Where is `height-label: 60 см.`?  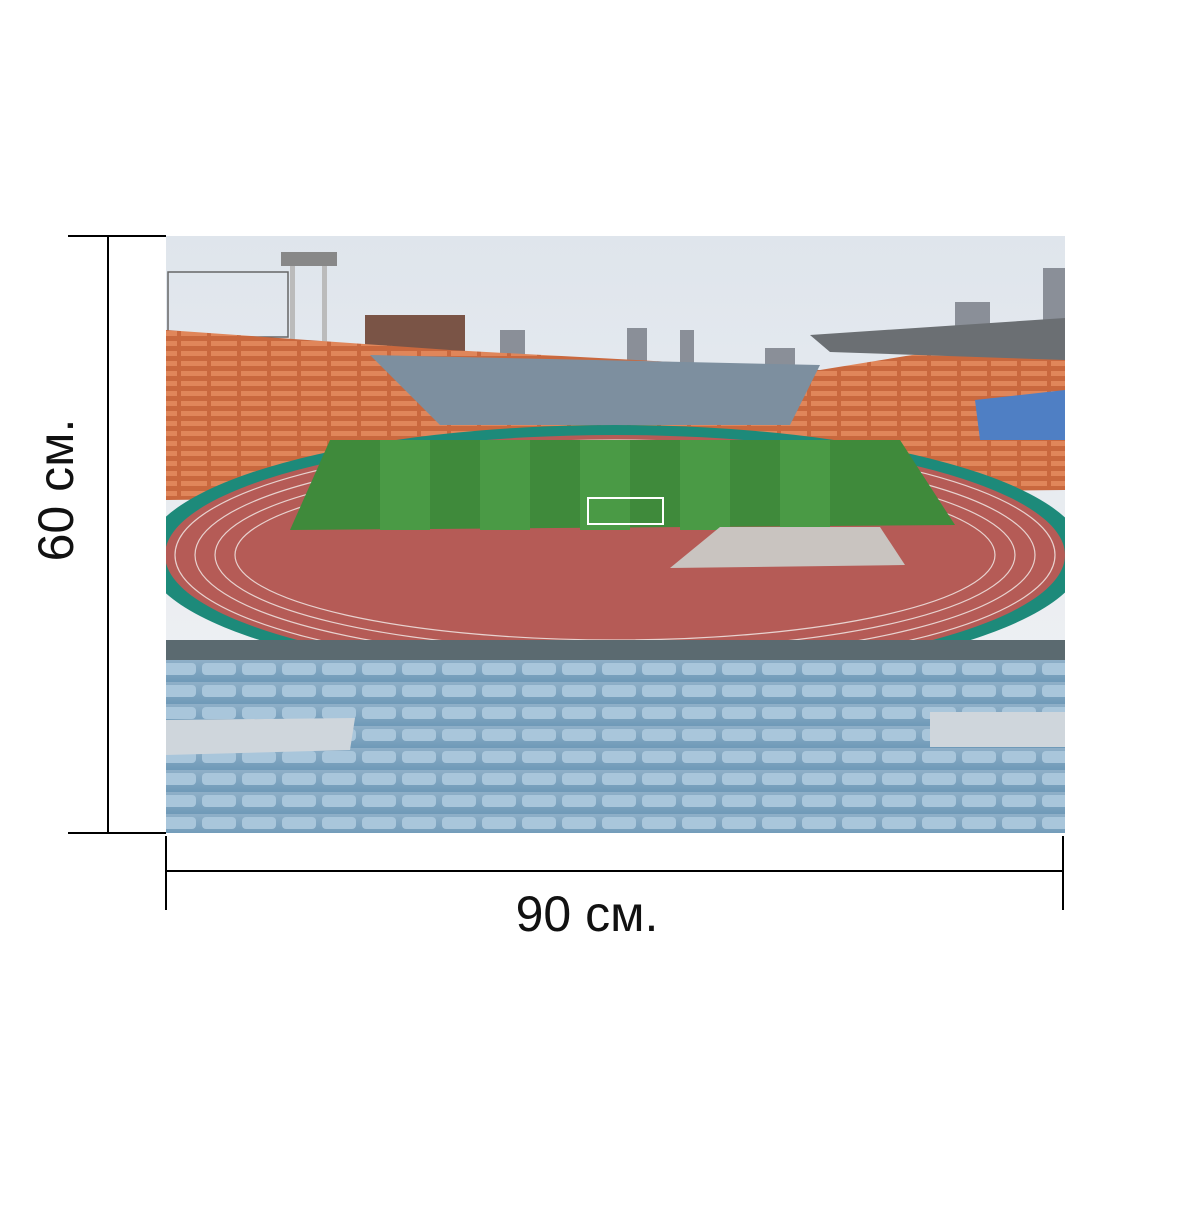
height-label: 60 см. is located at coordinates (56, 490).